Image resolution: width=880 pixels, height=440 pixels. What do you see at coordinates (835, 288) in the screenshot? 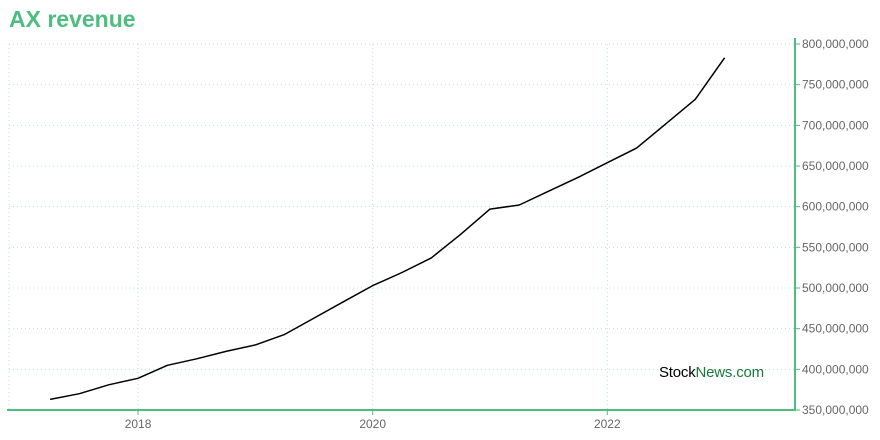
I see `y-tick-label: 500,000,000` at bounding box center [835, 288].